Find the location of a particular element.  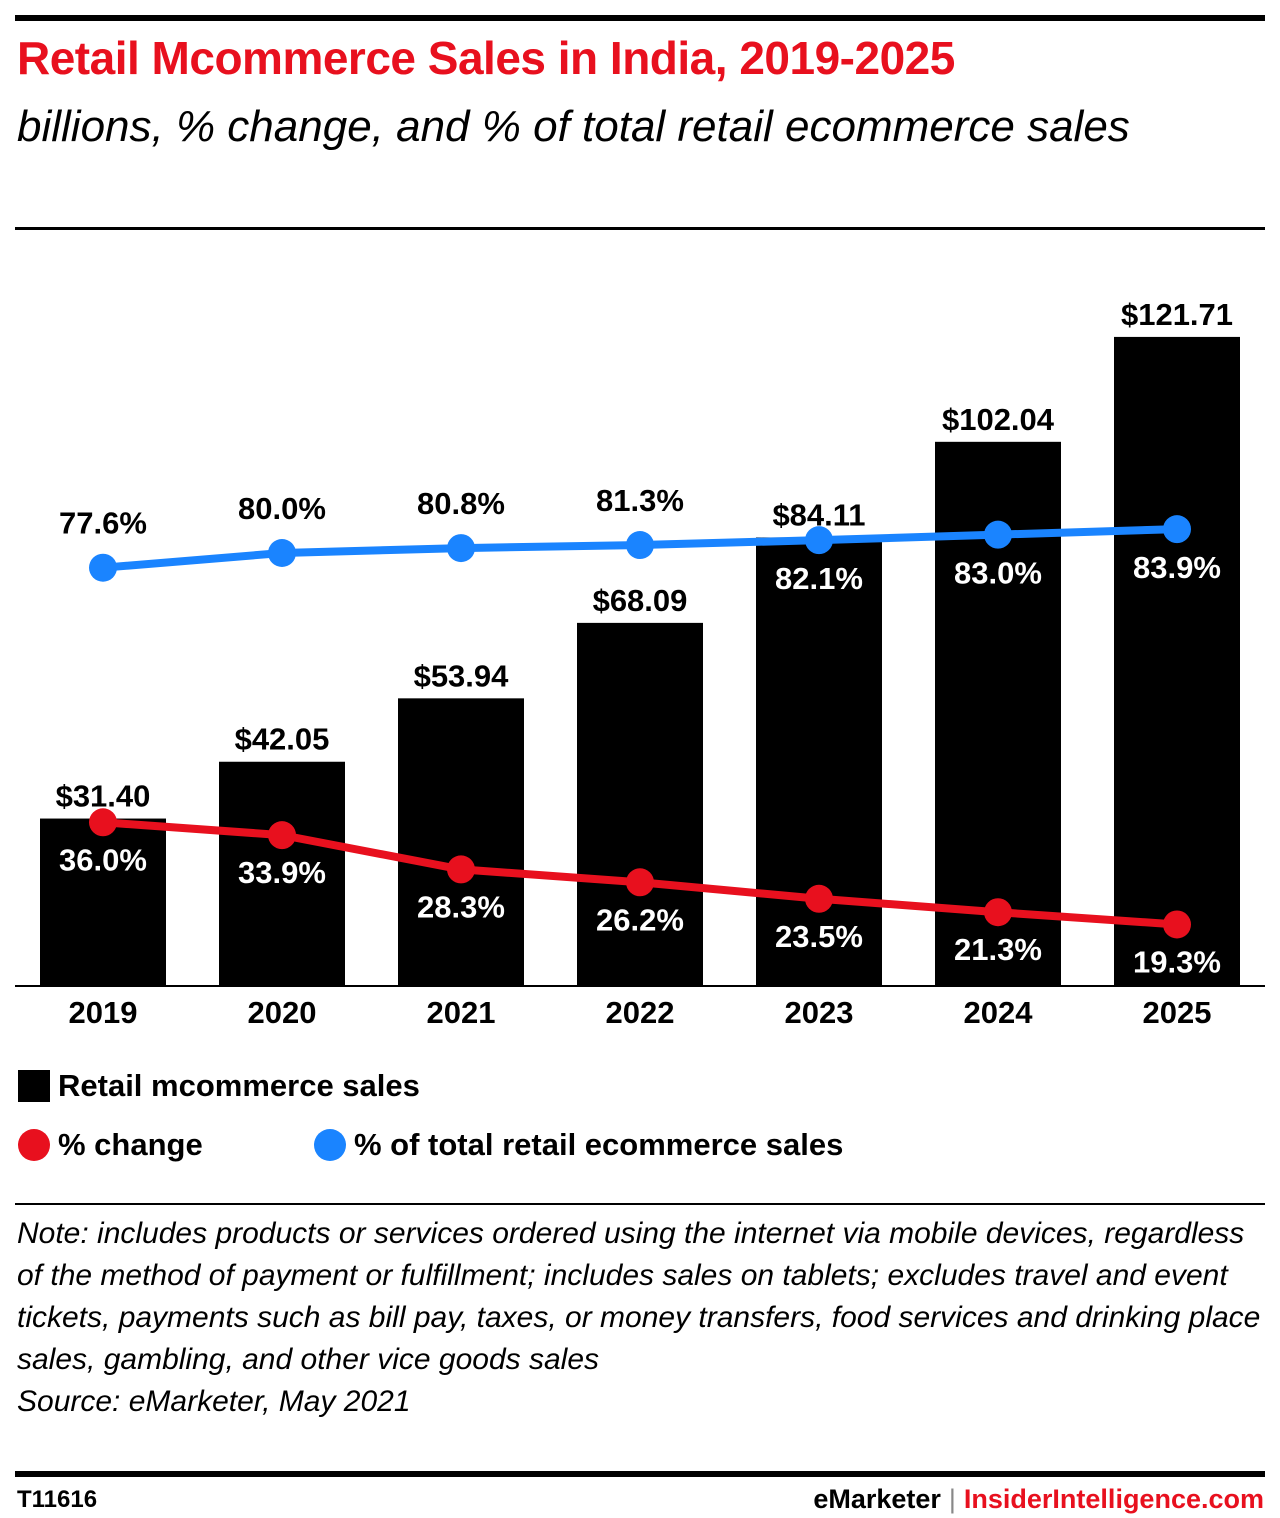

legend-item-total: % of total retail ecommerce sales is located at coordinates (578, 1145).